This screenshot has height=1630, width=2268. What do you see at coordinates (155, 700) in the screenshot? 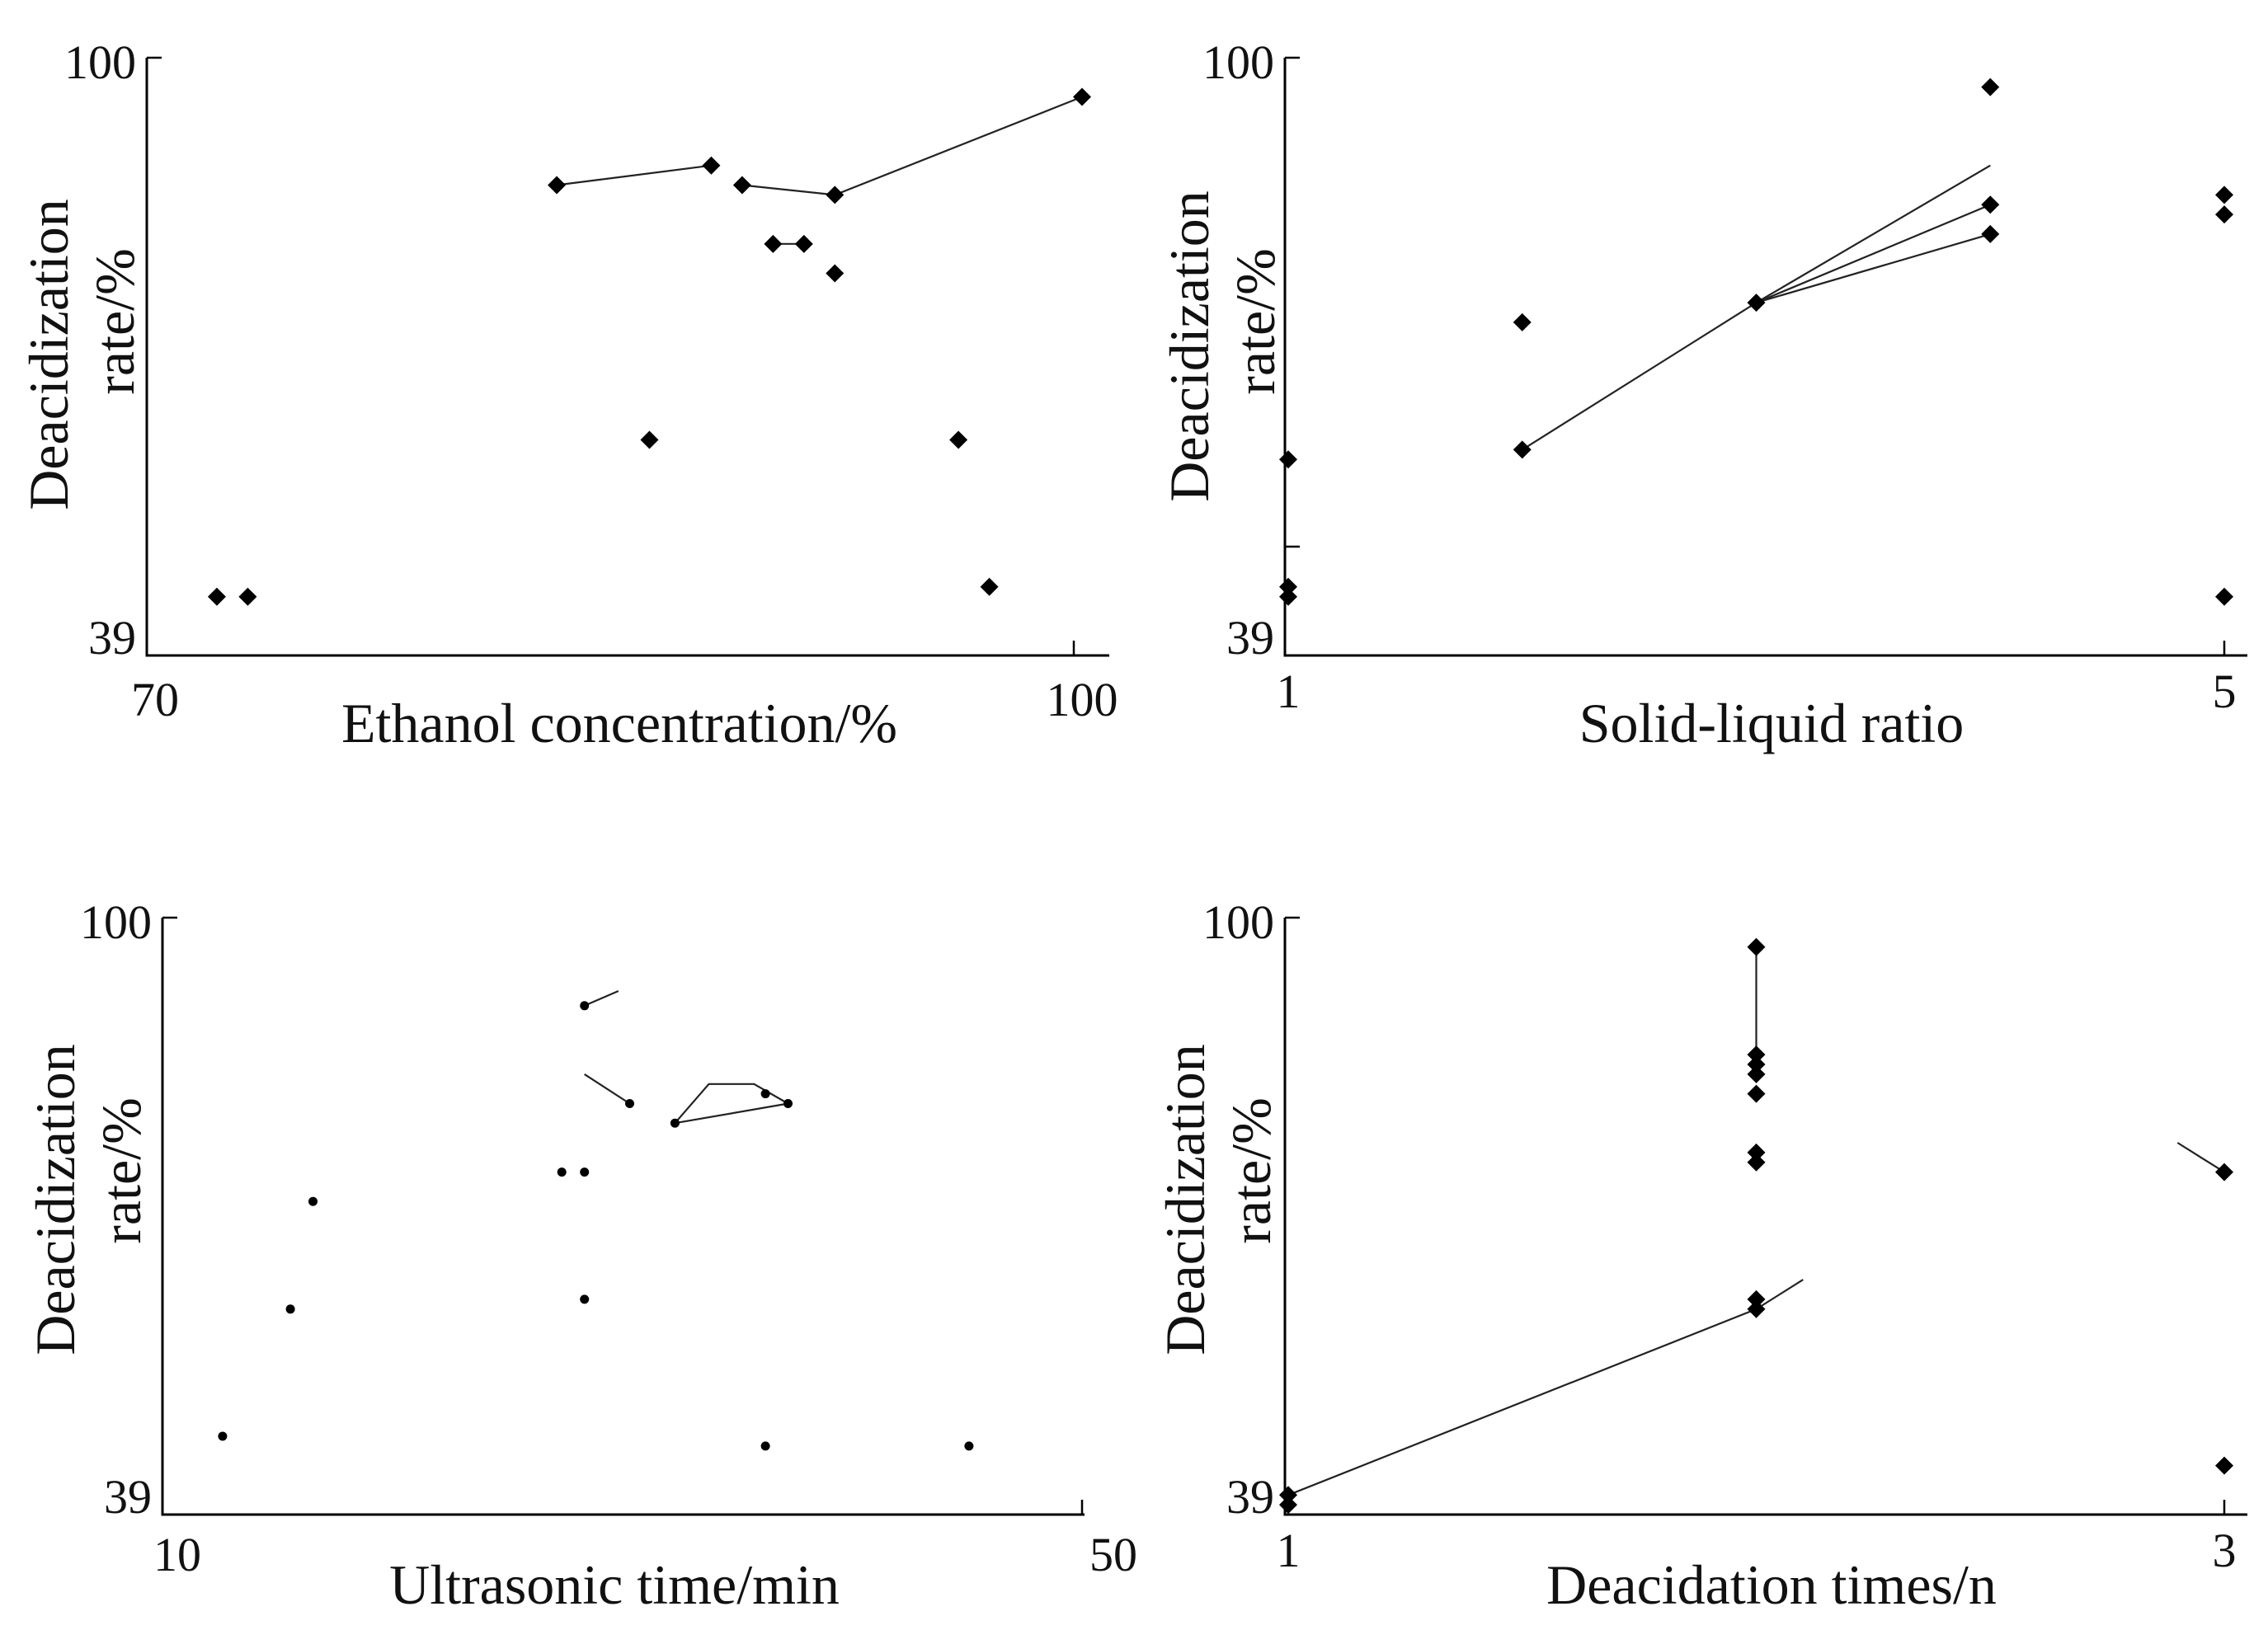
I see `x-tick-label-start: 70` at bounding box center [155, 700].